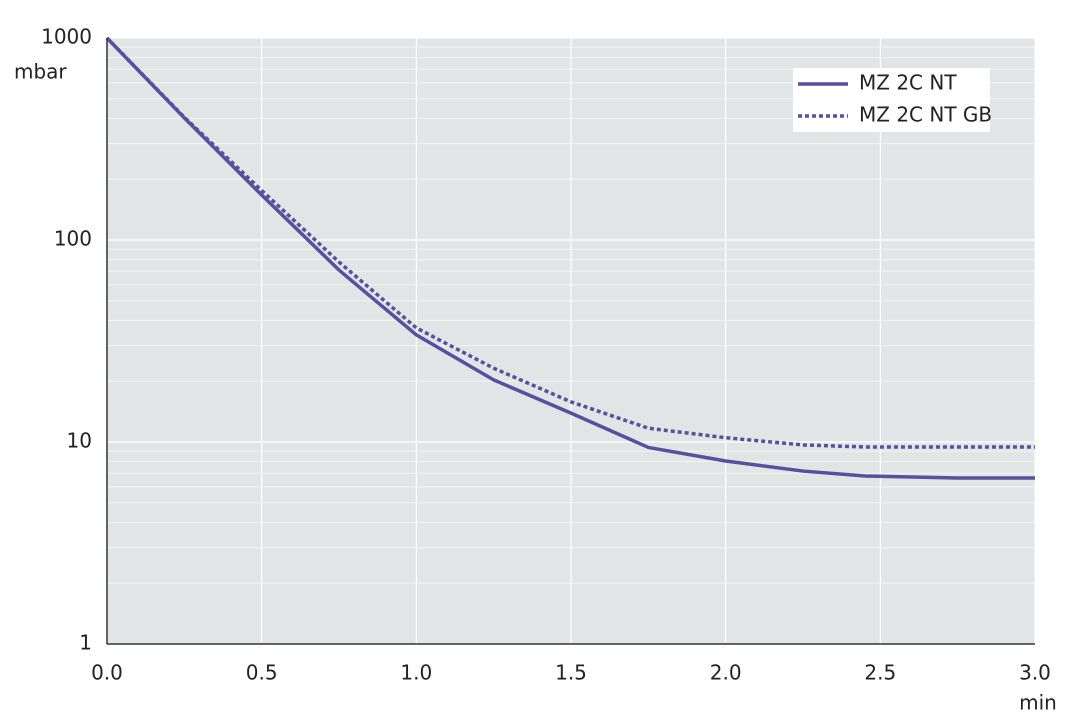  I want to click on y-axis-label: mbar, so click(40, 72).